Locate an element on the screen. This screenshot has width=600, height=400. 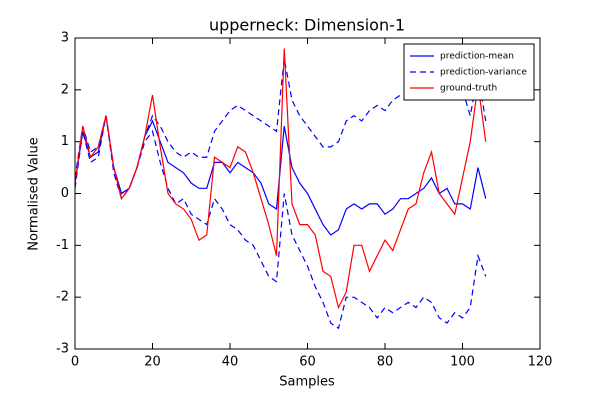
legend-label: ground-truth is located at coordinates (468, 89).